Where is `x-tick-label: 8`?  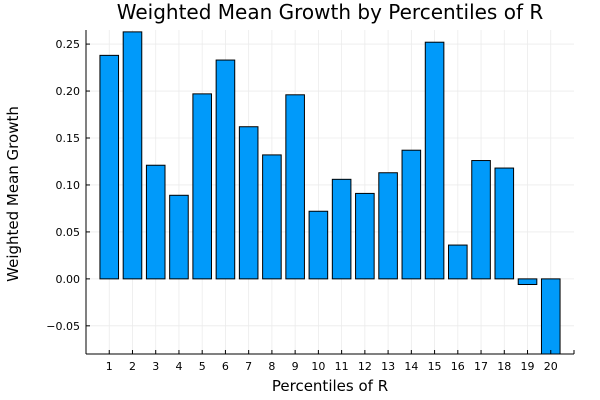 x-tick-label: 8 is located at coordinates (271, 366).